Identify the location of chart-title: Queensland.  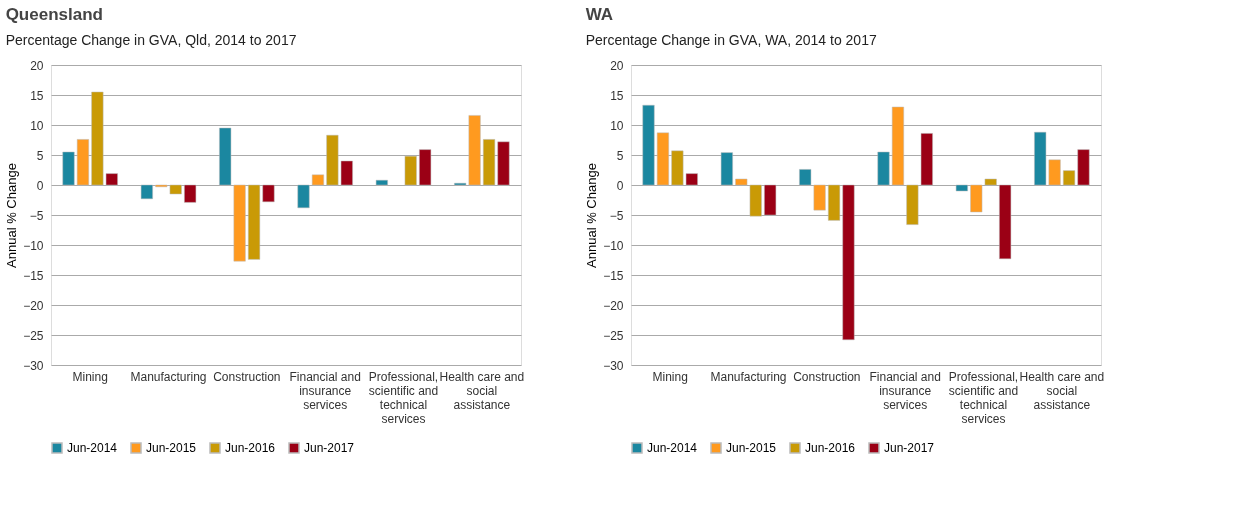
(54, 14).